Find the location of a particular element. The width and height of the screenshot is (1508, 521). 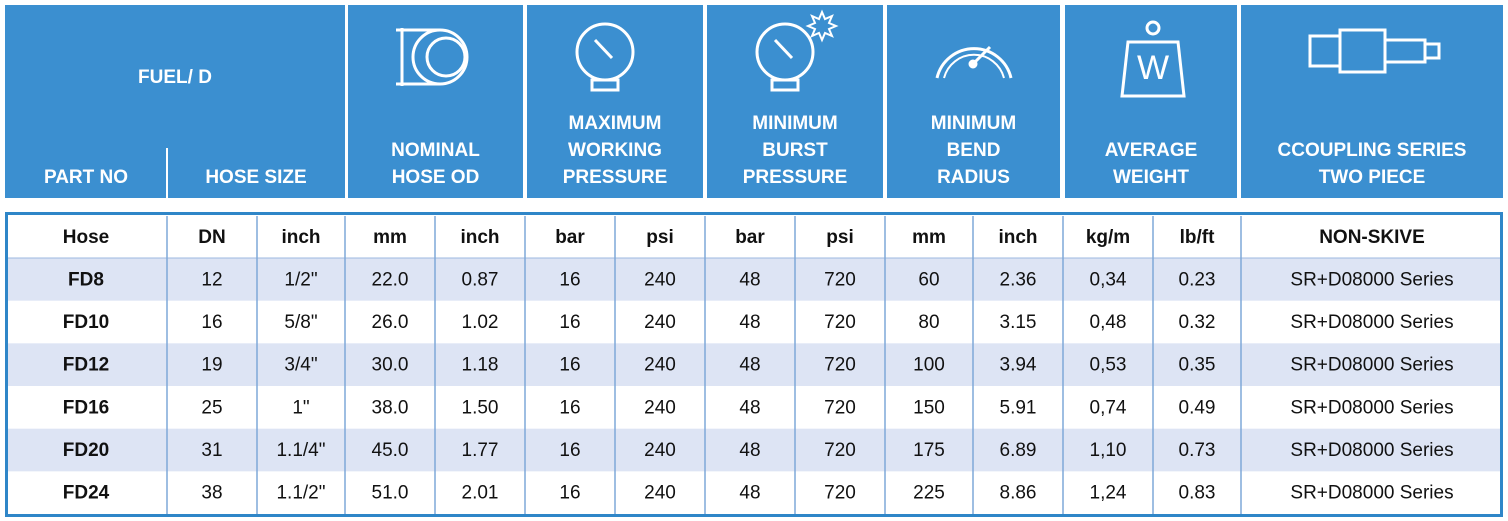

column-header: inch is located at coordinates (1017, 237).